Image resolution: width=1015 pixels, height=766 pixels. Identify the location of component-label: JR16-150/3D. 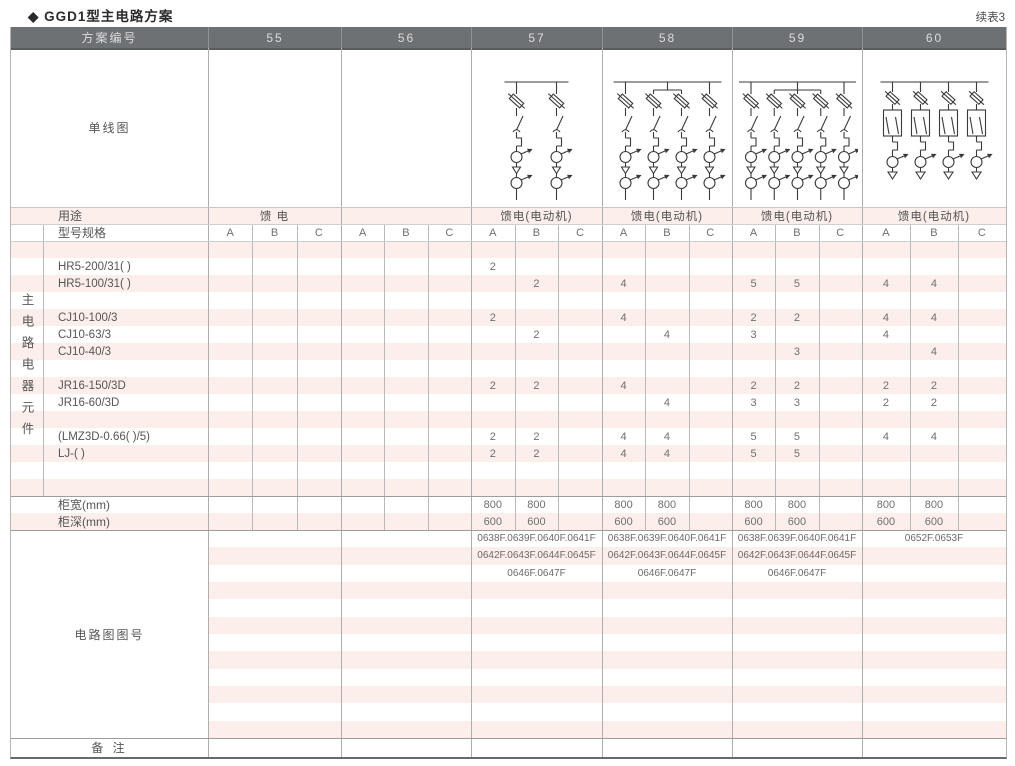
(92, 385).